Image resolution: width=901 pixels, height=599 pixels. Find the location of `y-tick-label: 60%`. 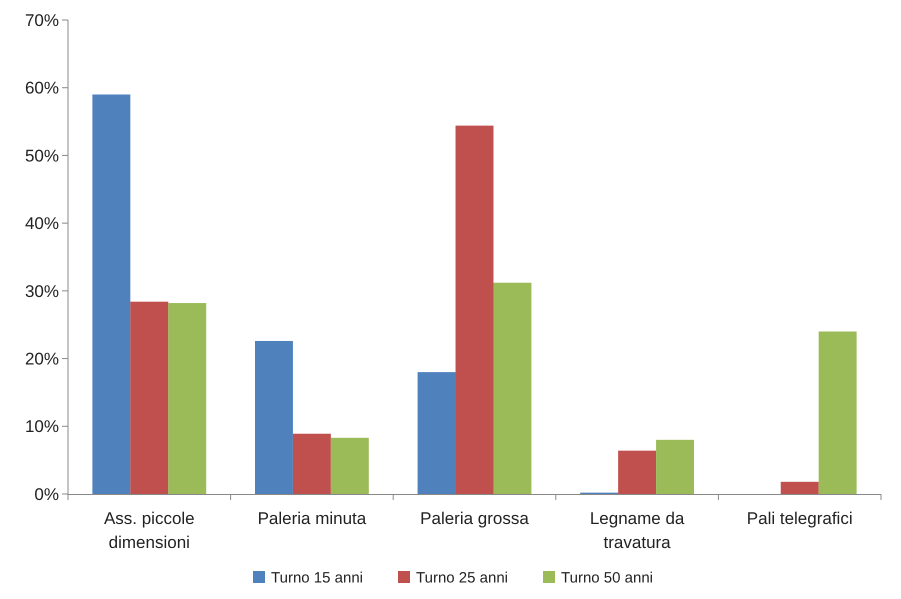

y-tick-label: 60% is located at coordinates (41, 88).